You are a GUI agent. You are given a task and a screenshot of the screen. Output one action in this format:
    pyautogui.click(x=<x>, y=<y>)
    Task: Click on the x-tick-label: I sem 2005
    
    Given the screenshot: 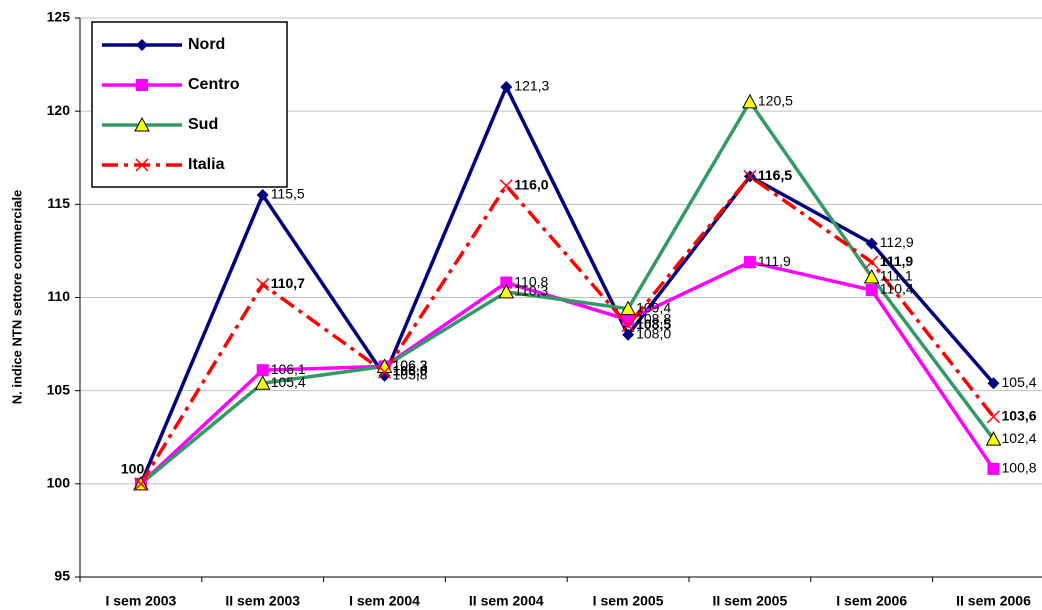 What is the action you would take?
    pyautogui.click(x=628, y=601)
    